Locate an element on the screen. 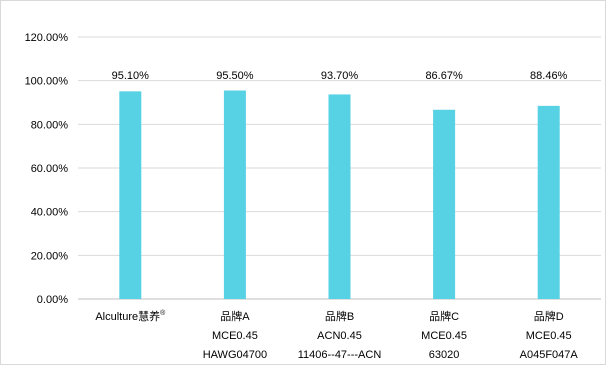 Image resolution: width=606 pixels, height=366 pixels. data-label: 93.70% is located at coordinates (340, 76).